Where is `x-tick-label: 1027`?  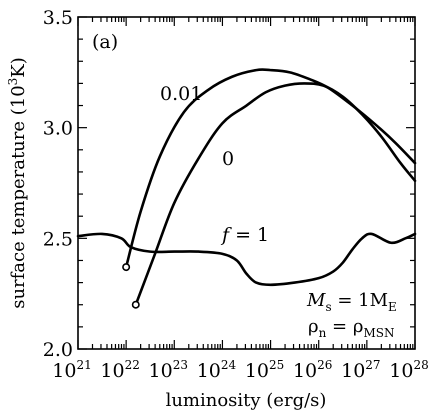
x-tick-label: 1027 is located at coordinates (360, 370).